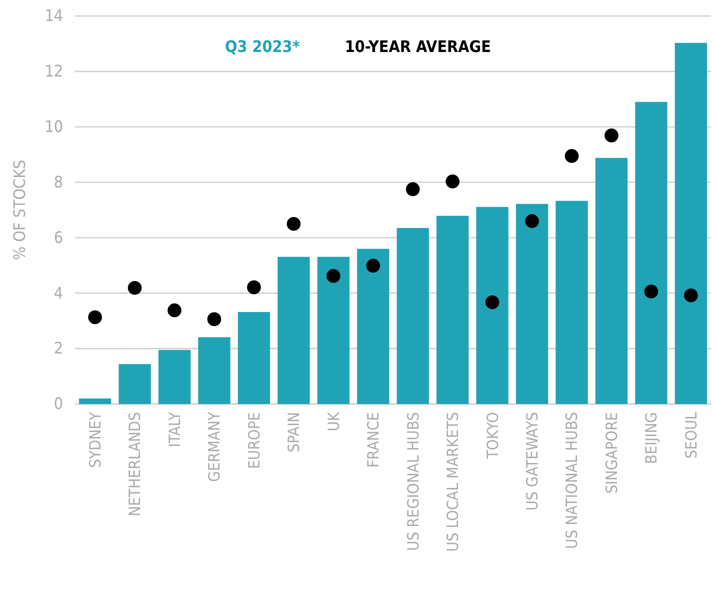  Describe the element at coordinates (58, 404) in the screenshot. I see `y-tick-label: 0` at that location.